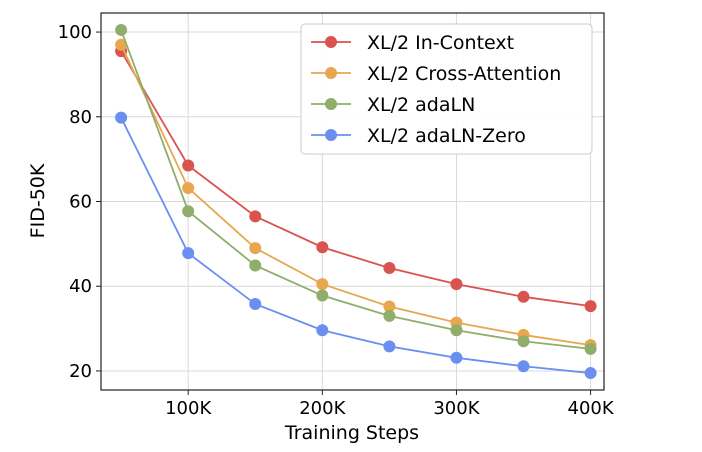  I want to click on y-tick-label: 80, so click(80, 117).